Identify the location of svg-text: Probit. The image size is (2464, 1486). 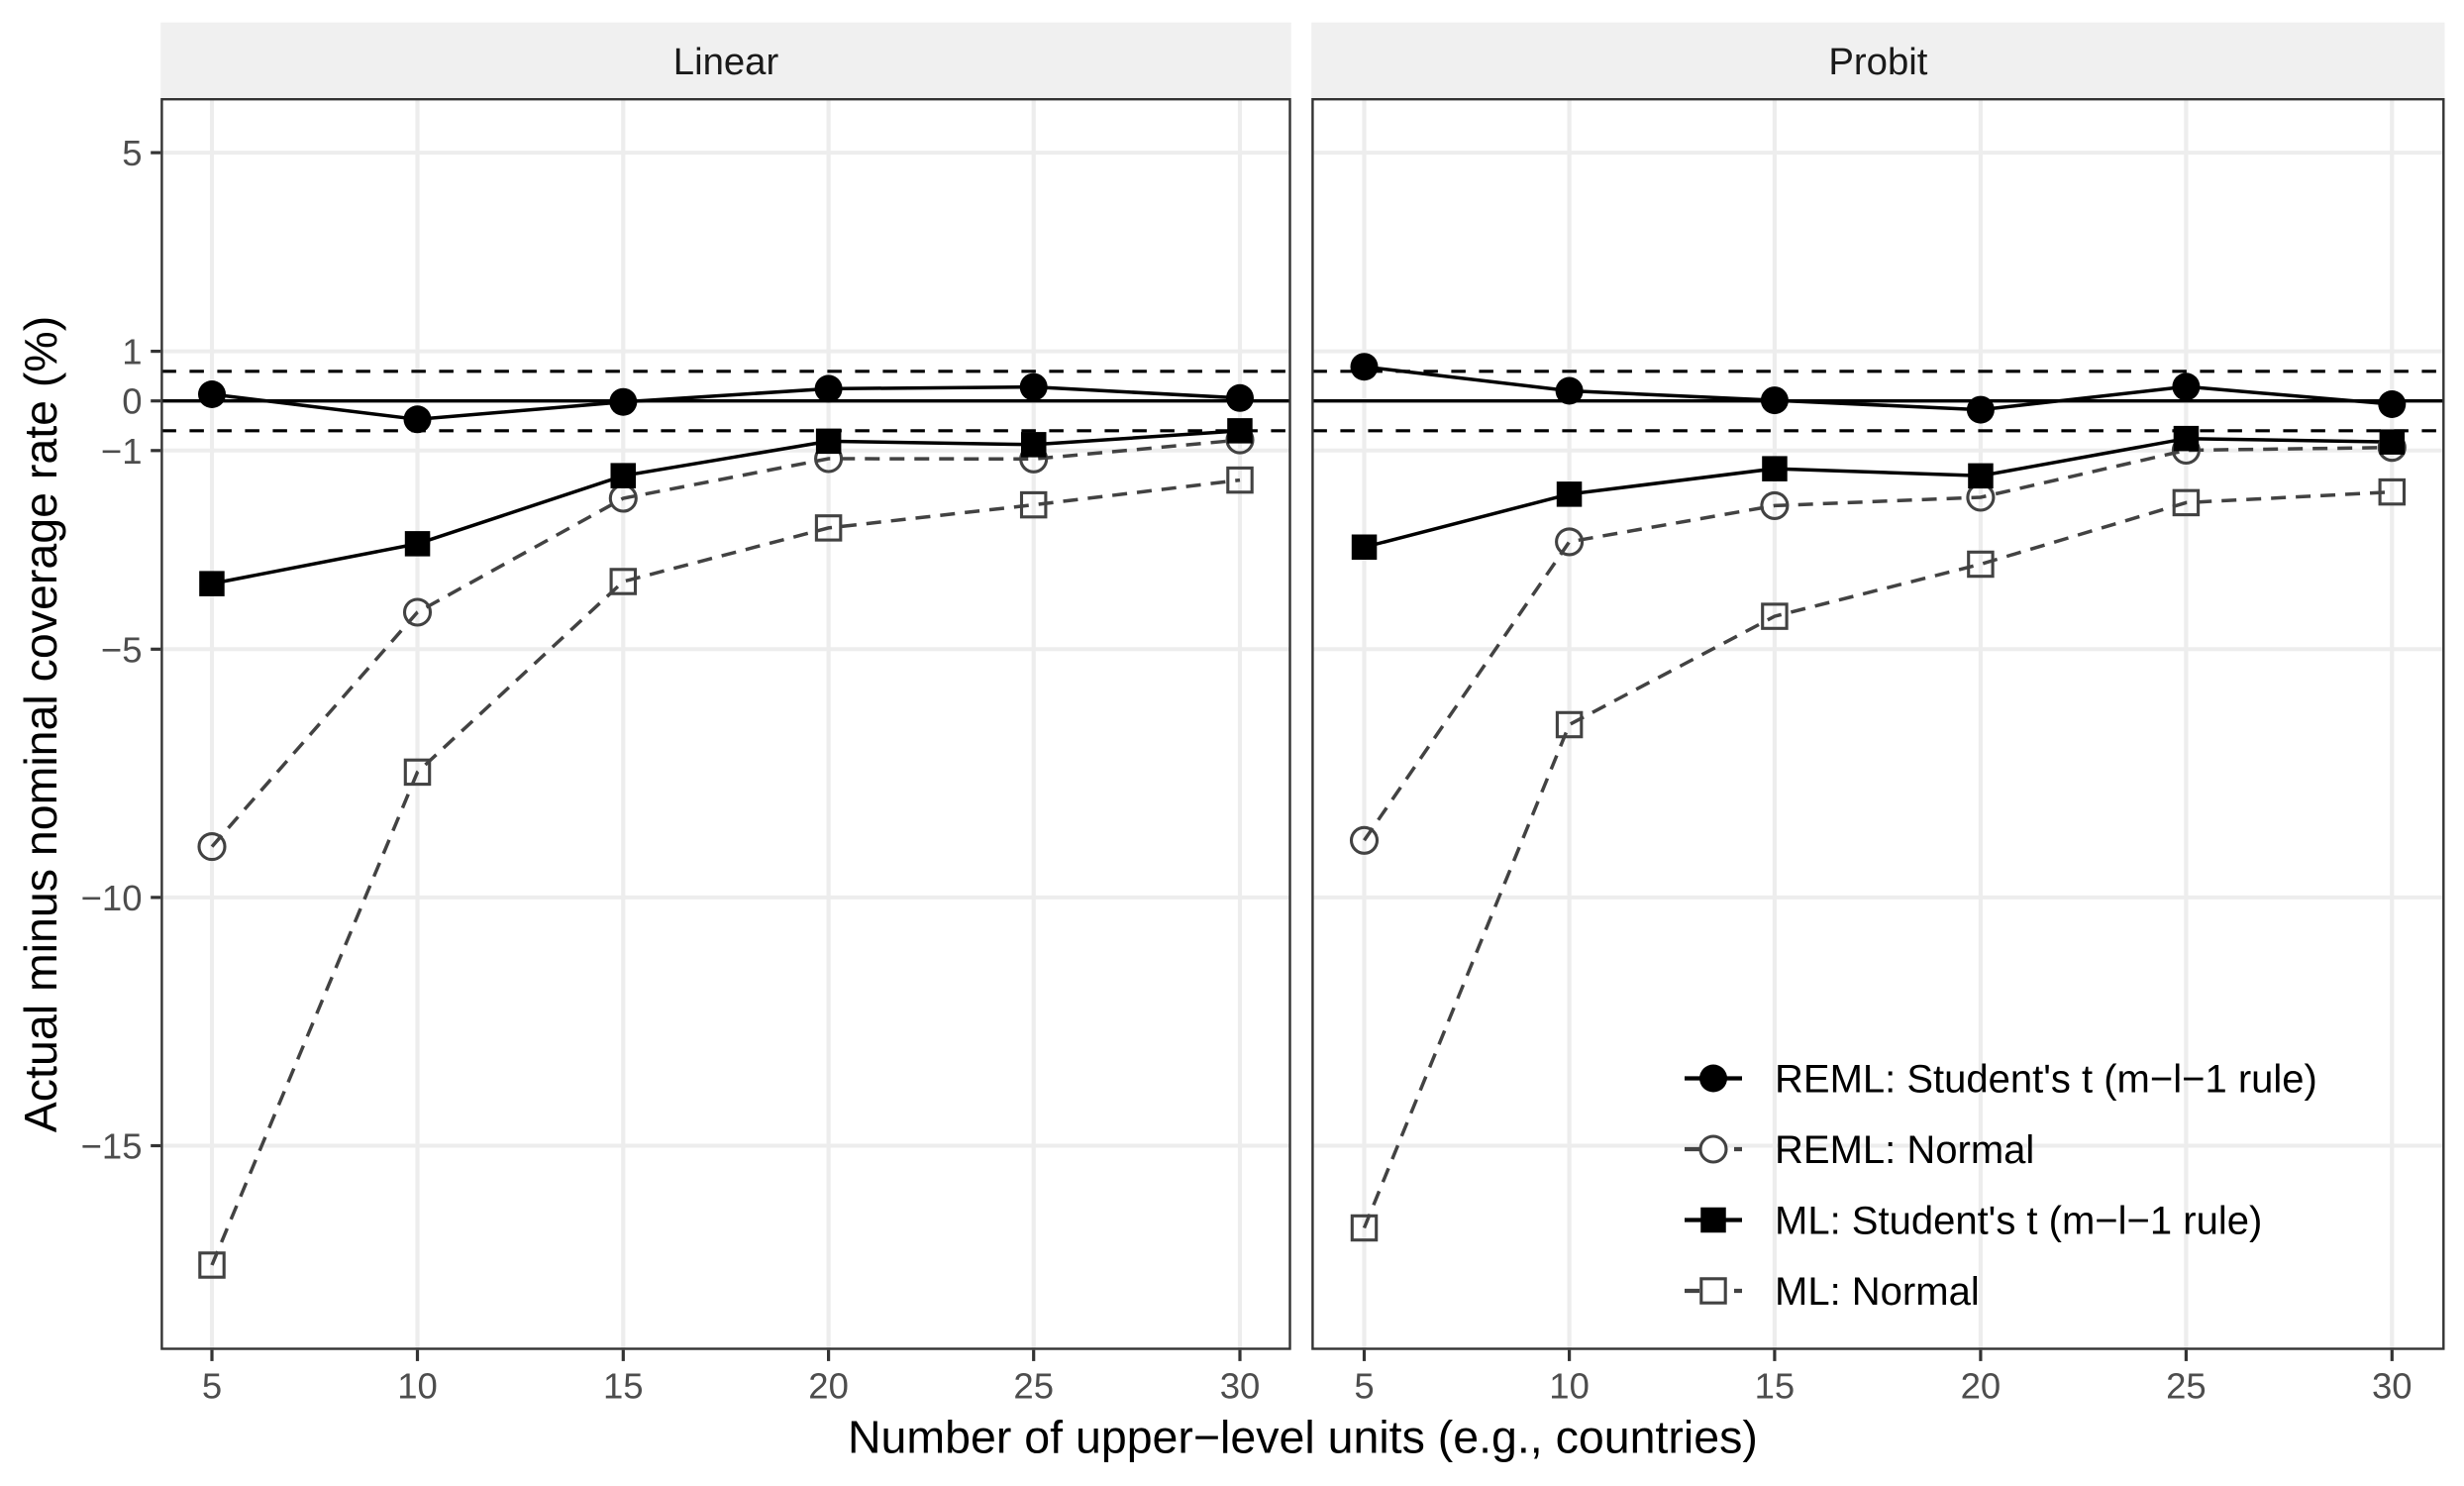
(1878, 62).